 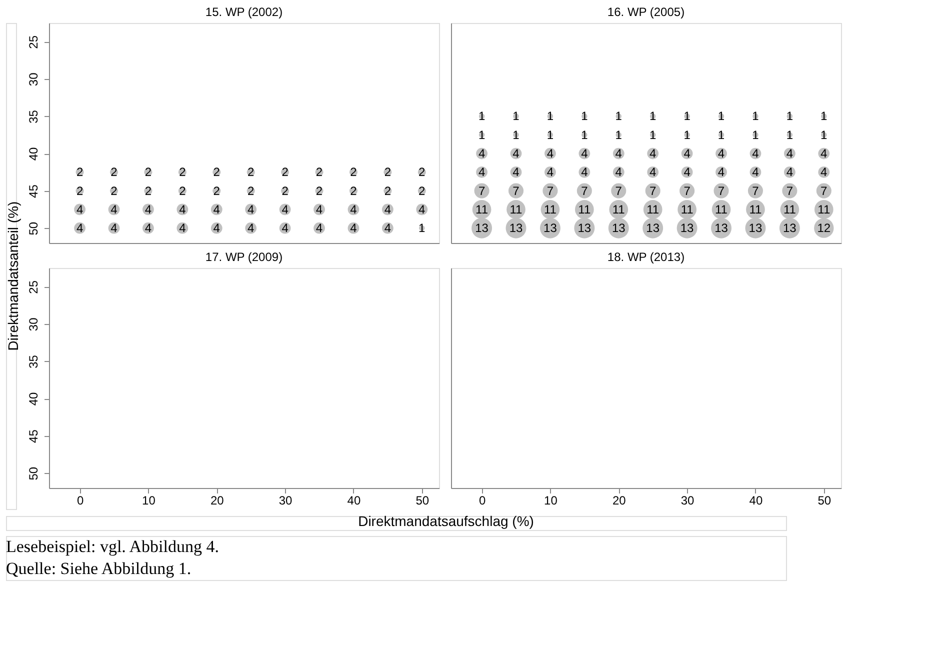 What do you see at coordinates (244, 257) in the screenshot?
I see `chart-title: 17. WP (2009)` at bounding box center [244, 257].